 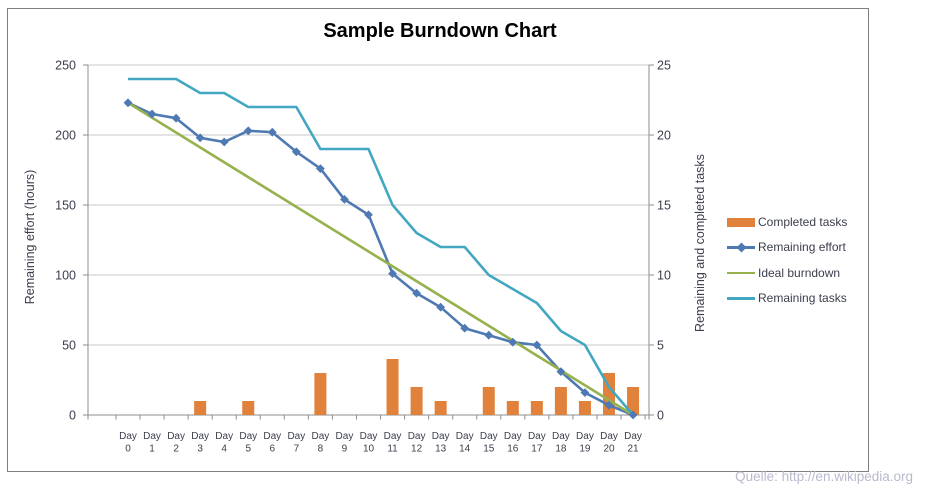 What do you see at coordinates (660, 346) in the screenshot?
I see `right-axis-tick-label: 5` at bounding box center [660, 346].